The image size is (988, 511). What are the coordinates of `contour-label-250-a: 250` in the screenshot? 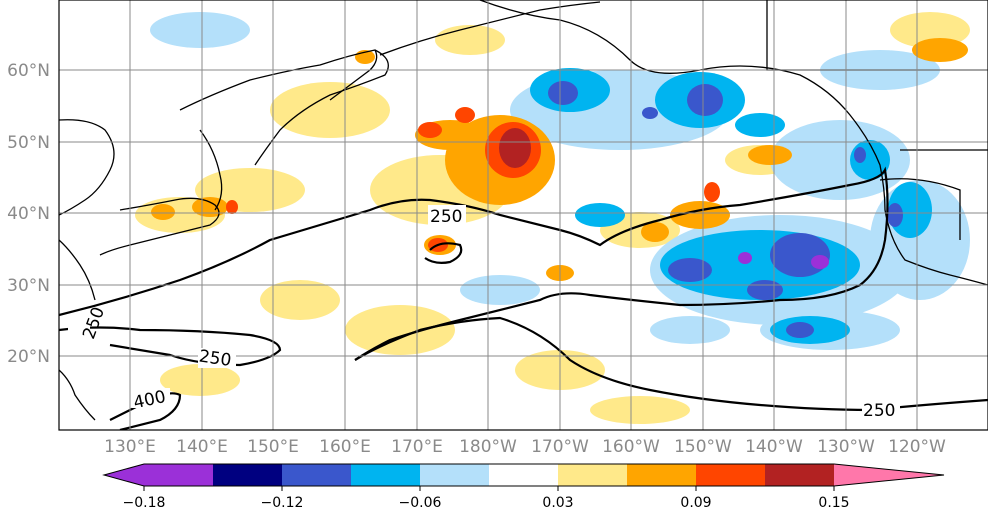 It's located at (446, 217).